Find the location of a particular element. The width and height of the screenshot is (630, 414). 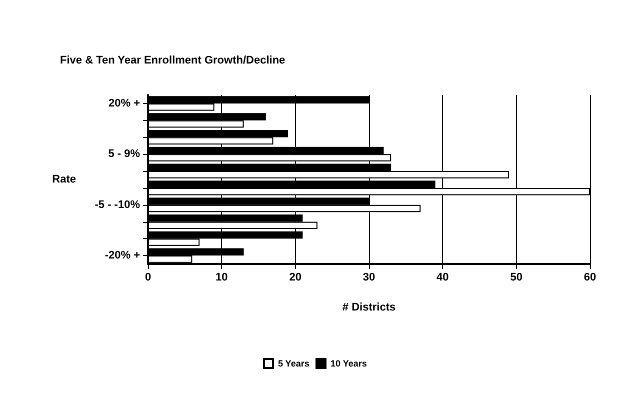

y-tick-label: 5 - 9% is located at coordinates (124, 154).